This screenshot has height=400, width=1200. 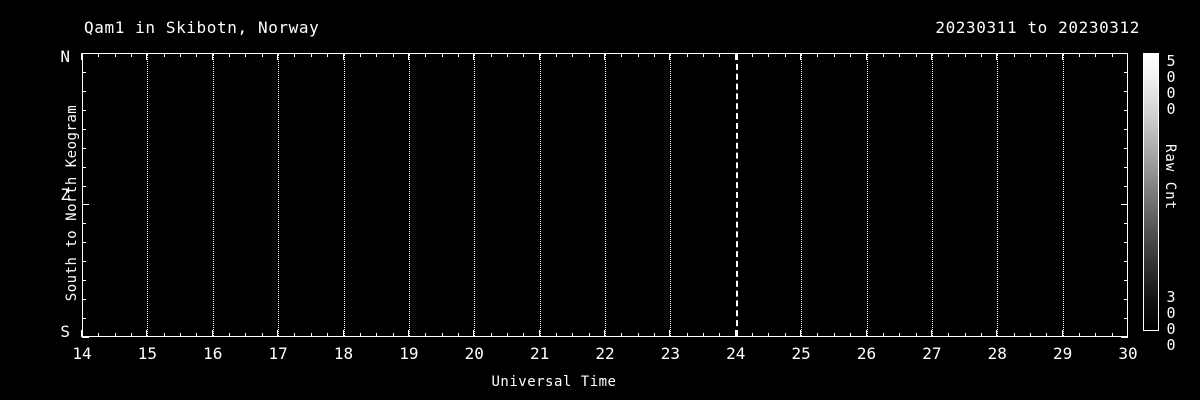 I want to click on y-axis-title: South to North Keogram, so click(x=72, y=203).